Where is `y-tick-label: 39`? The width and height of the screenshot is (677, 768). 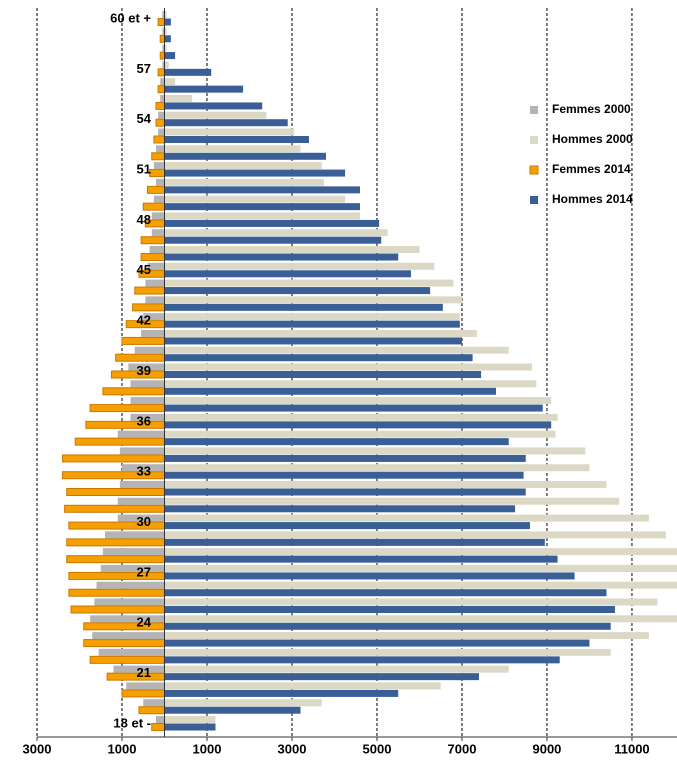 y-tick-label: 39 is located at coordinates (144, 370).